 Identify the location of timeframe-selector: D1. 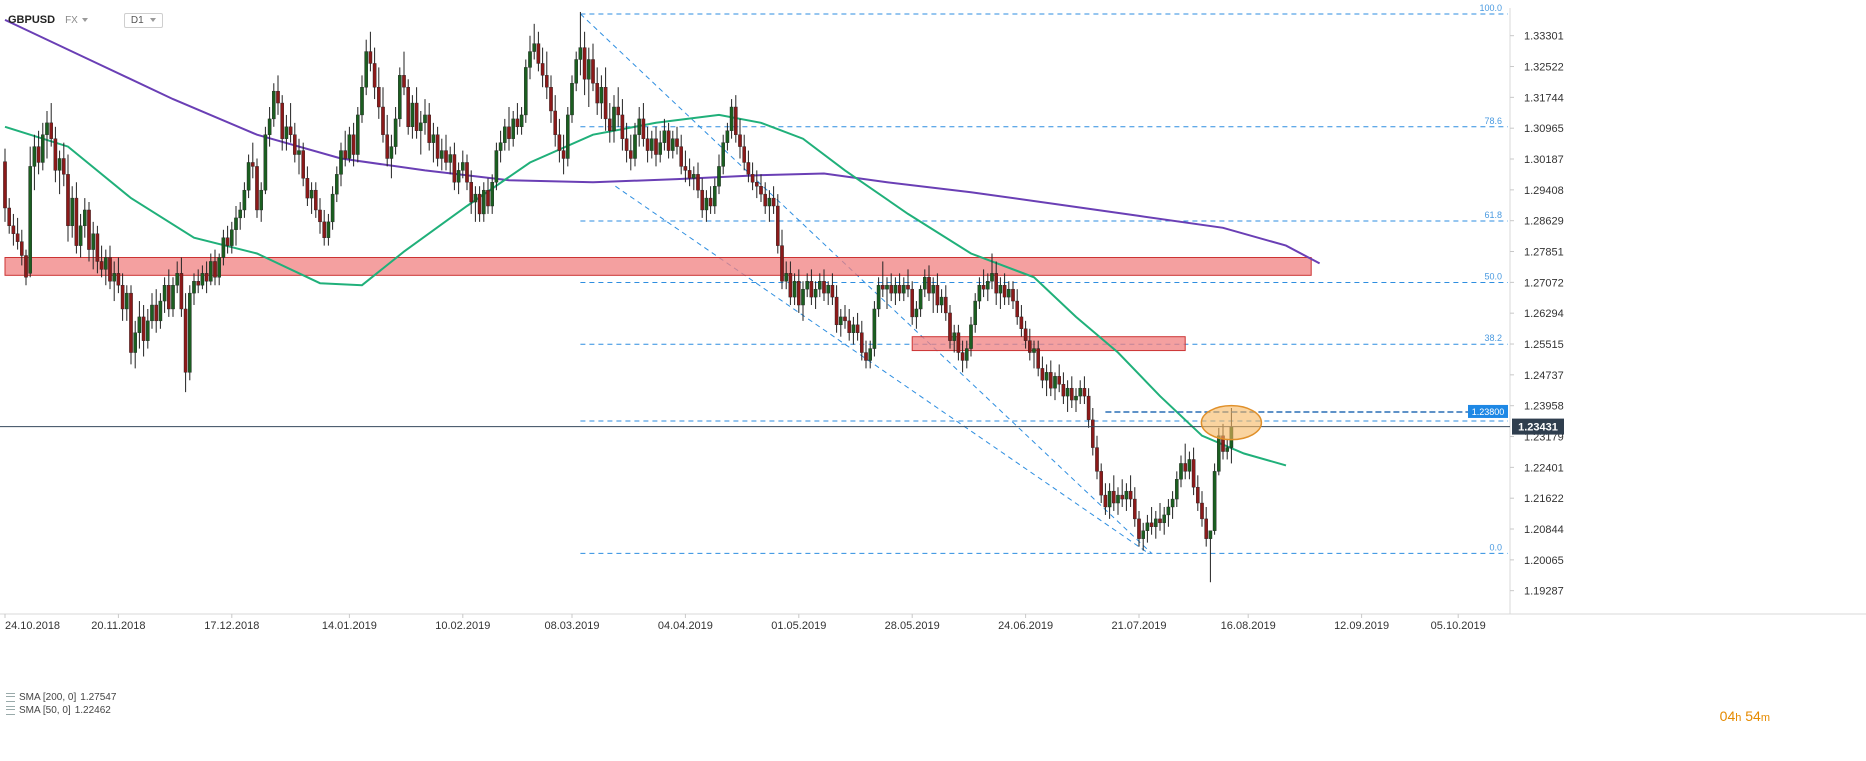
(143, 20).